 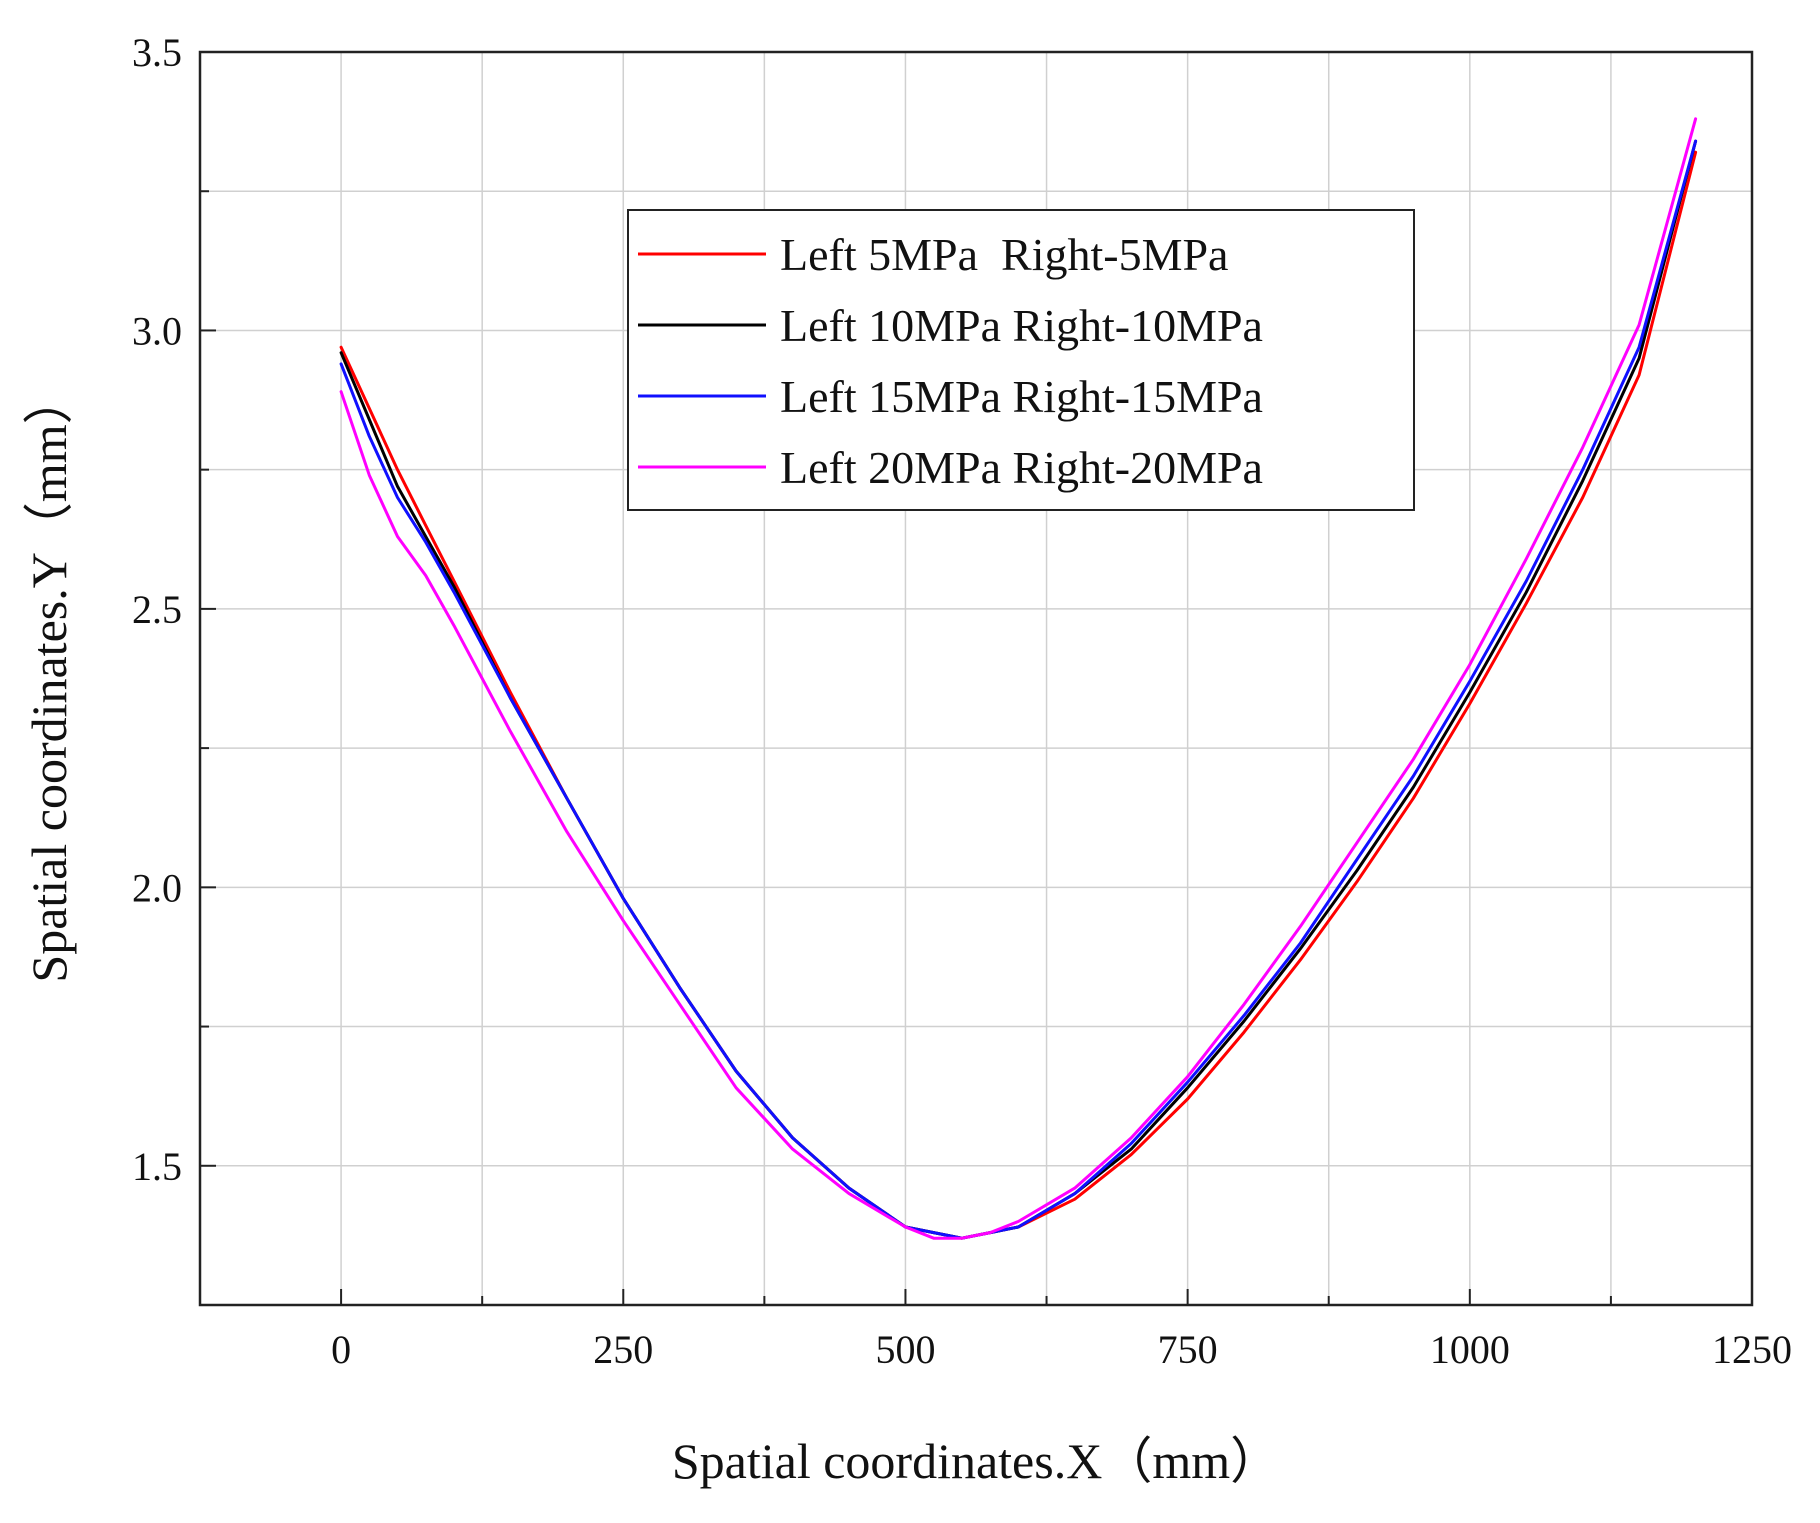 I want to click on legend-label-2: Left 10MPa Right-10MPa, so click(x=1021, y=325).